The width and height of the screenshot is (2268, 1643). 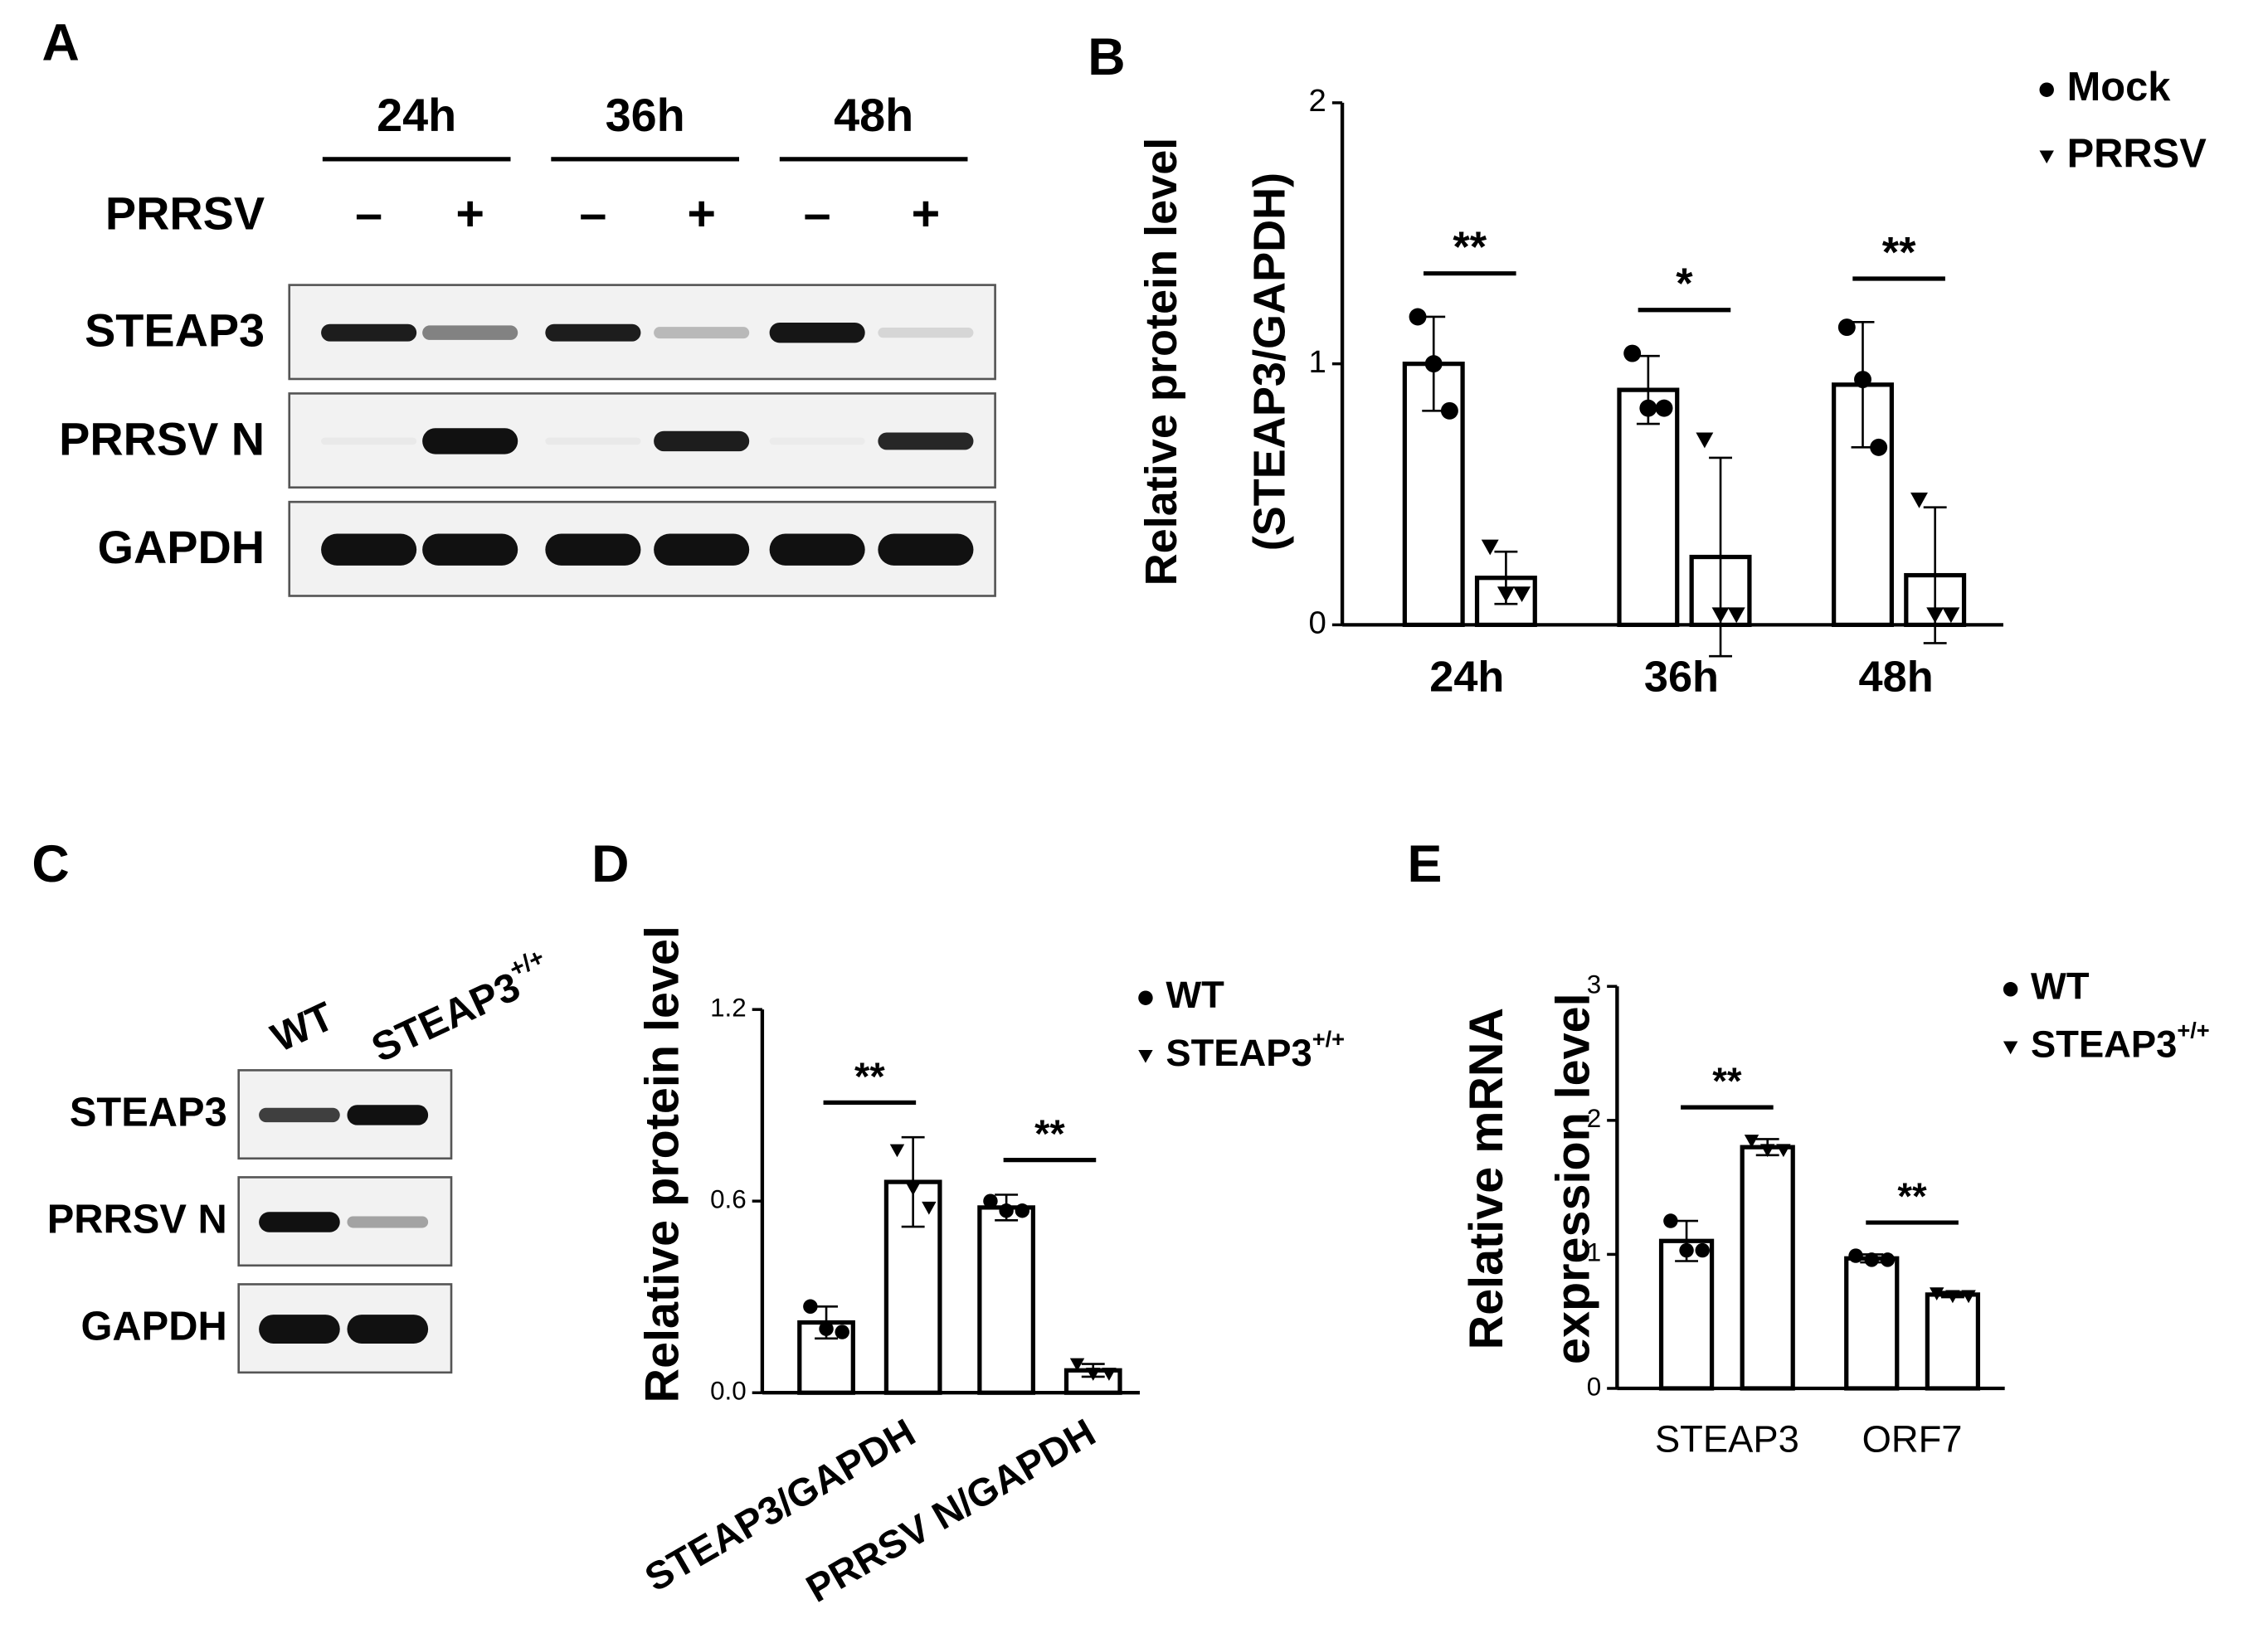 I want to click on panel-label: B, so click(x=1106, y=57).